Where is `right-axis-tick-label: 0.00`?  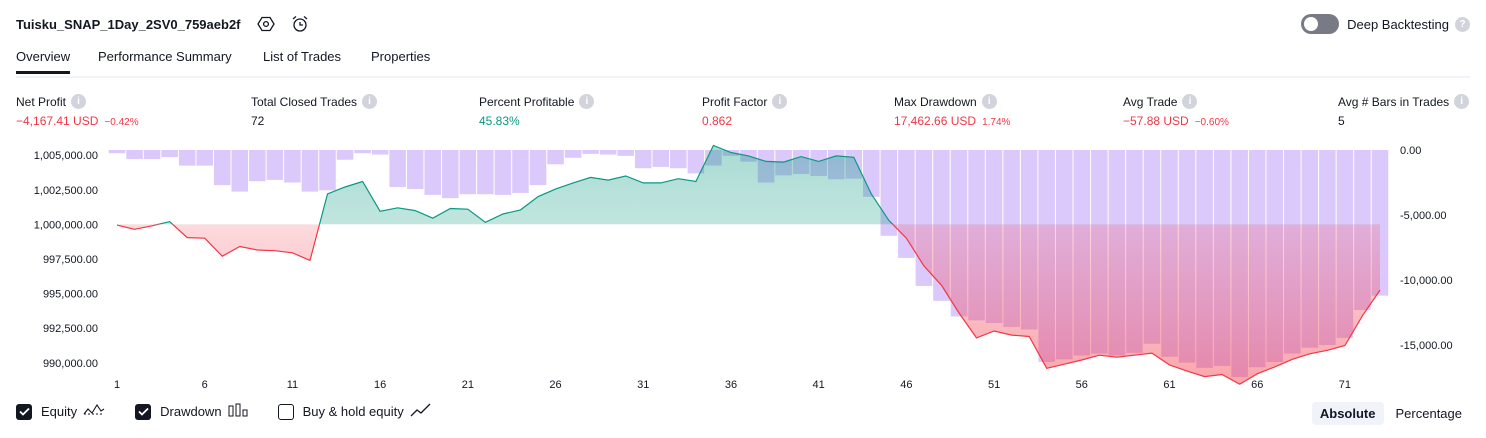
right-axis-tick-label: 0.00 is located at coordinates (1410, 151).